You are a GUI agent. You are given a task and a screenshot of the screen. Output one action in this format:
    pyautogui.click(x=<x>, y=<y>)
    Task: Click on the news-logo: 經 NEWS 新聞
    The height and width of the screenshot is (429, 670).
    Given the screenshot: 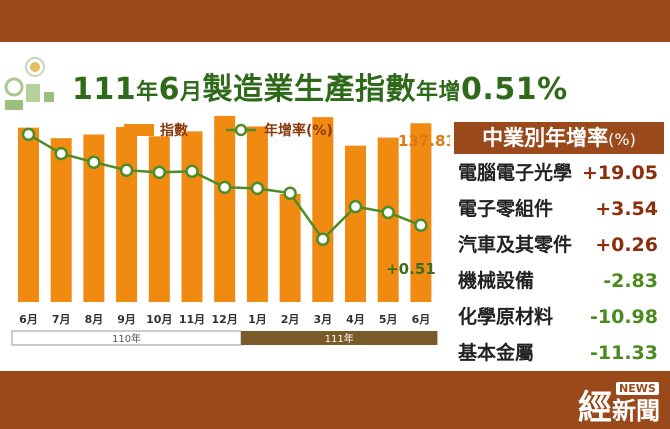 What is the action you would take?
    pyautogui.click(x=619, y=405)
    